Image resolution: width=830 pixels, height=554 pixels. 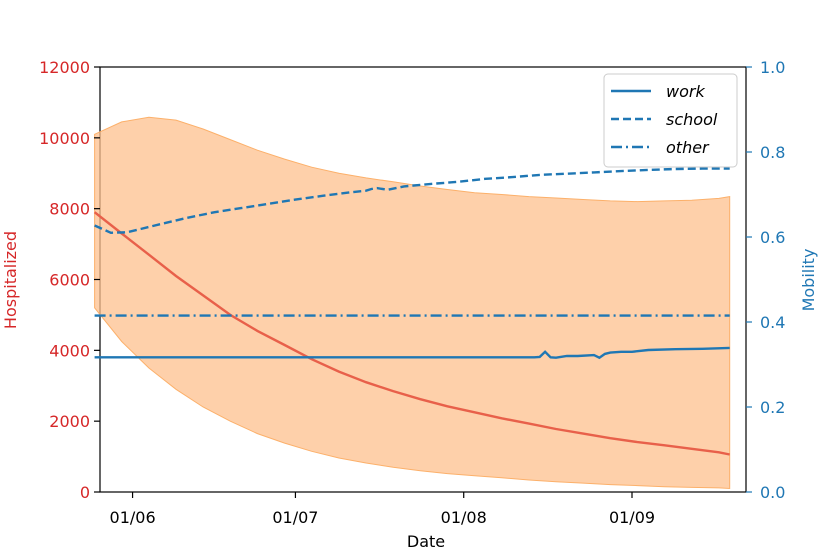 I want to click on y-left-tick-label: 4000, so click(x=69, y=350).